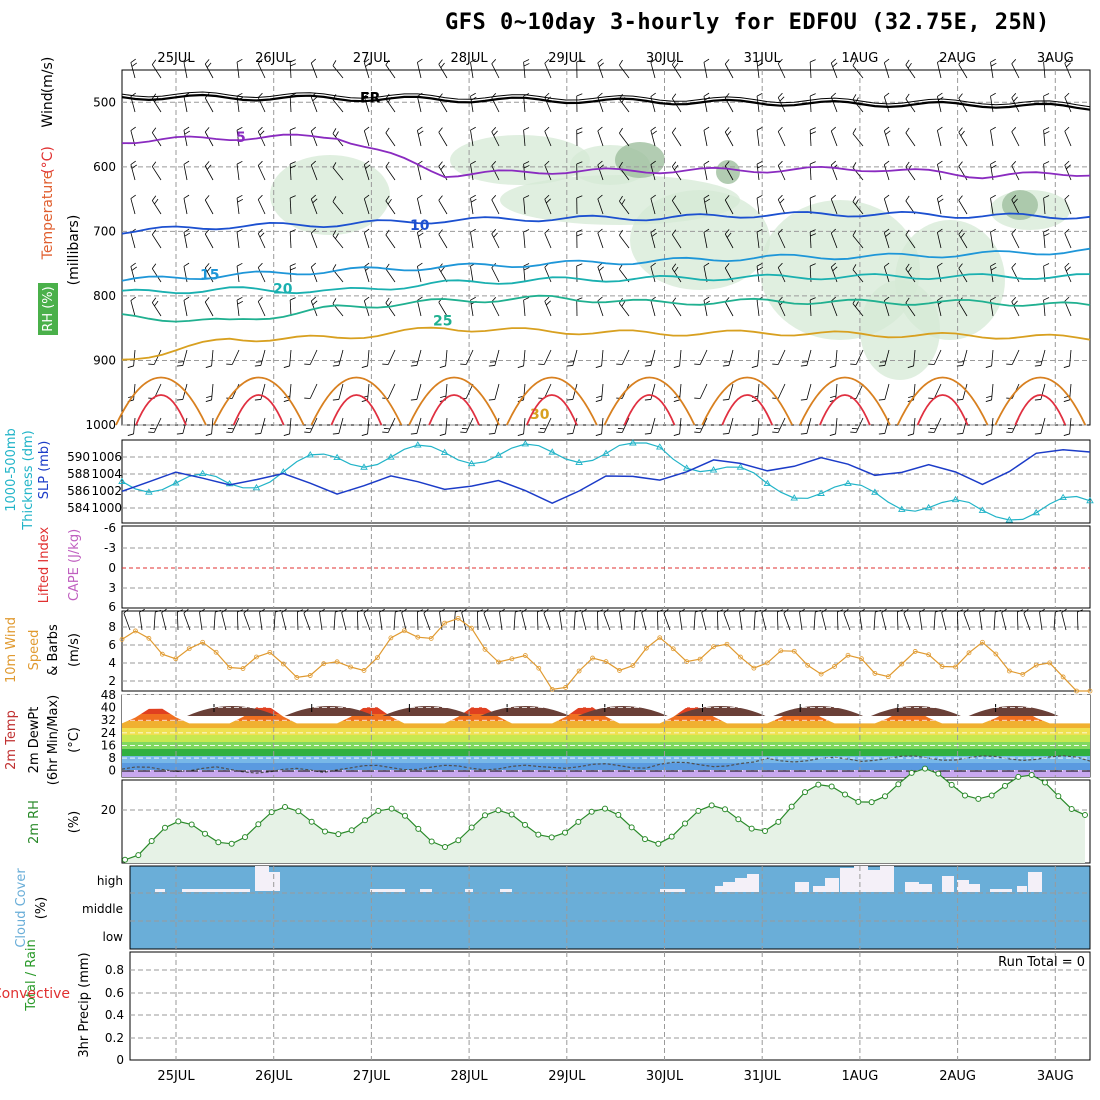  What do you see at coordinates (598, 1009) in the screenshot?
I see `precip-panel: 0.8 0.6 0.4 0.2 0 Run Total = 0` at bounding box center [598, 1009].